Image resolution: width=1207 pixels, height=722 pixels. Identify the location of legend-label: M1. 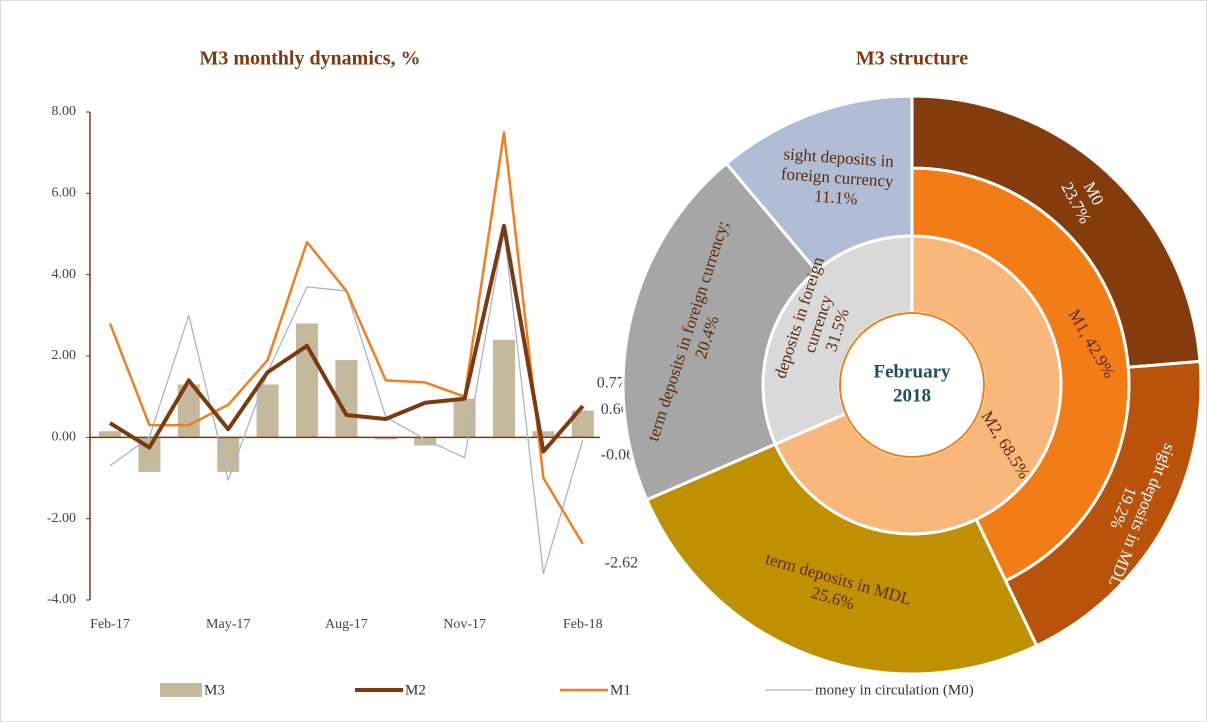
(620, 690).